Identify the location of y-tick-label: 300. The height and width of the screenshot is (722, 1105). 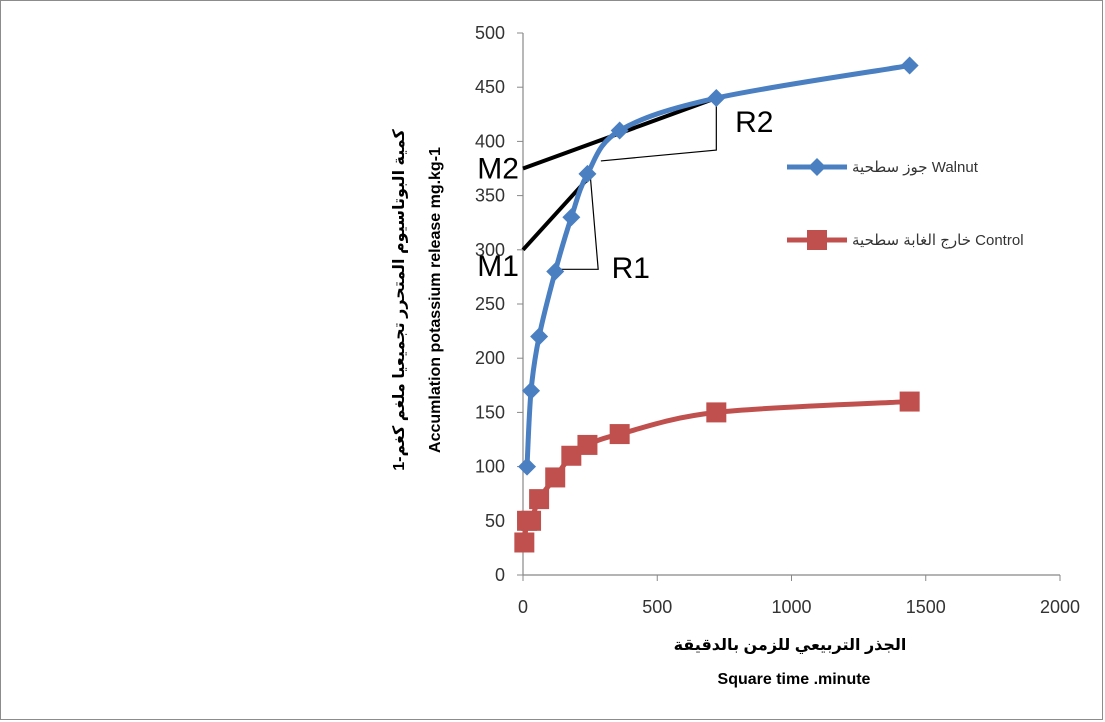
(490, 250).